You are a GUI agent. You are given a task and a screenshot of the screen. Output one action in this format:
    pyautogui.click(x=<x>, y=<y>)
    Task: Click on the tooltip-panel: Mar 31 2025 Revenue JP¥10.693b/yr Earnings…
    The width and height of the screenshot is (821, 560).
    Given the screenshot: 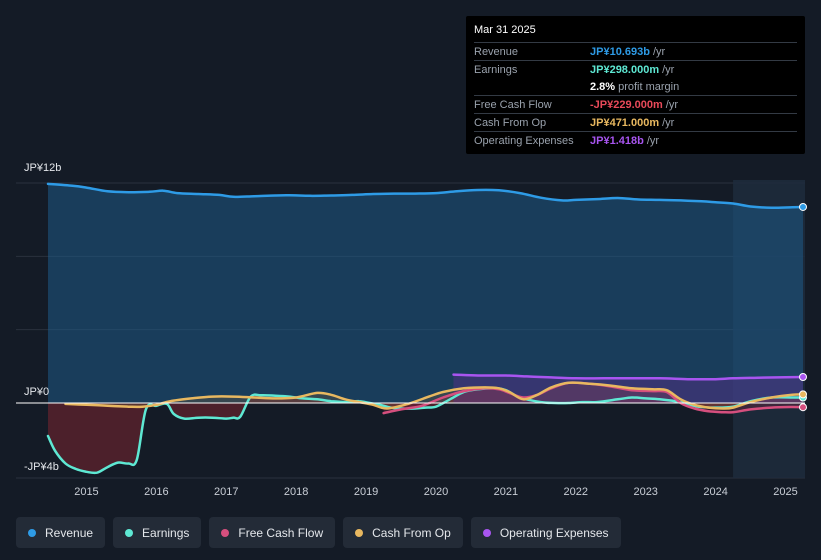 What is the action you would take?
    pyautogui.click(x=635, y=85)
    